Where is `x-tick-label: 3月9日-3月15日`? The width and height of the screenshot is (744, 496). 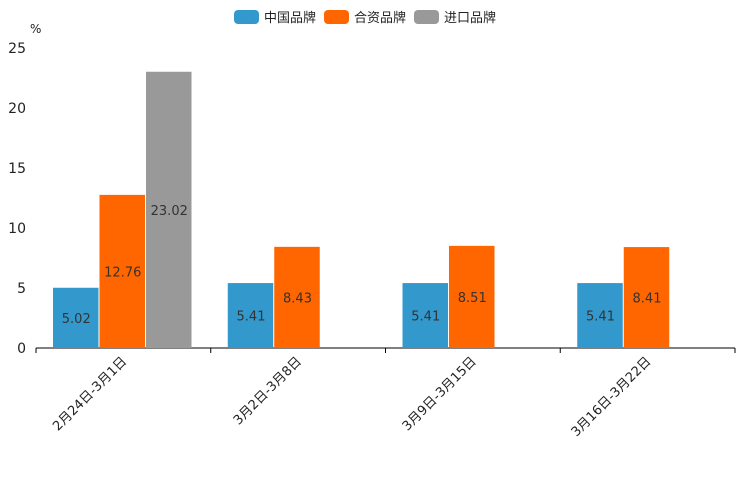 x-tick-label: 3月9日-3月15日 is located at coordinates (440, 394).